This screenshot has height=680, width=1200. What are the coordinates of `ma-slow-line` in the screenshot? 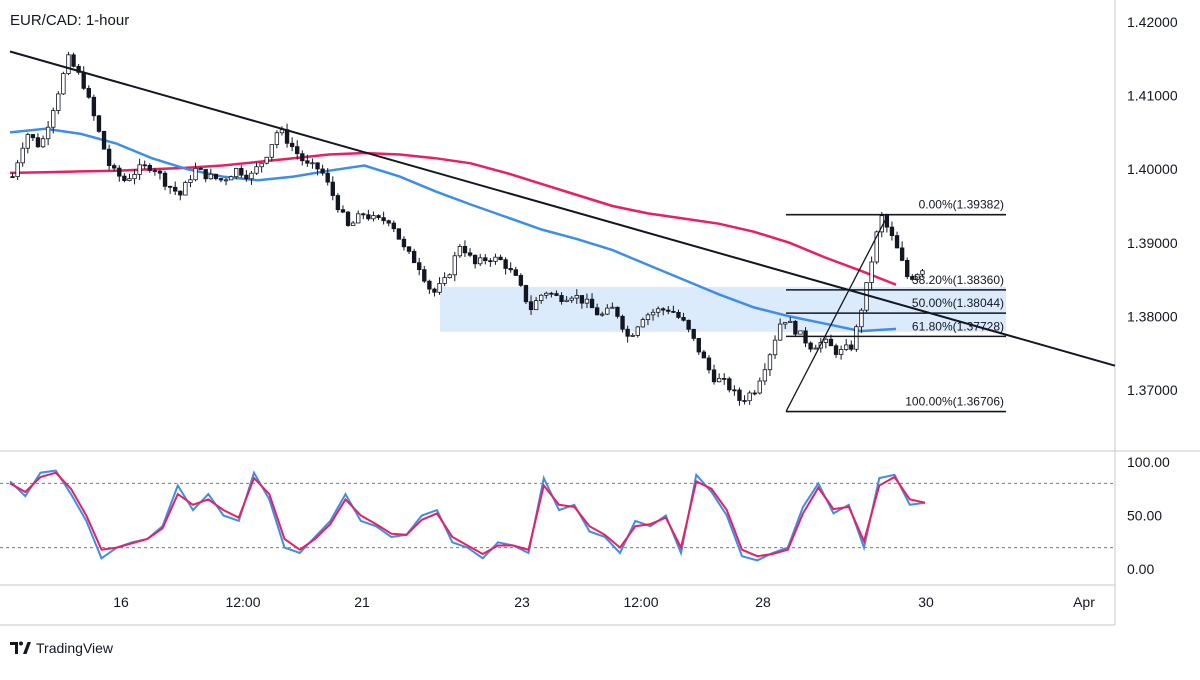 It's located at (453, 218).